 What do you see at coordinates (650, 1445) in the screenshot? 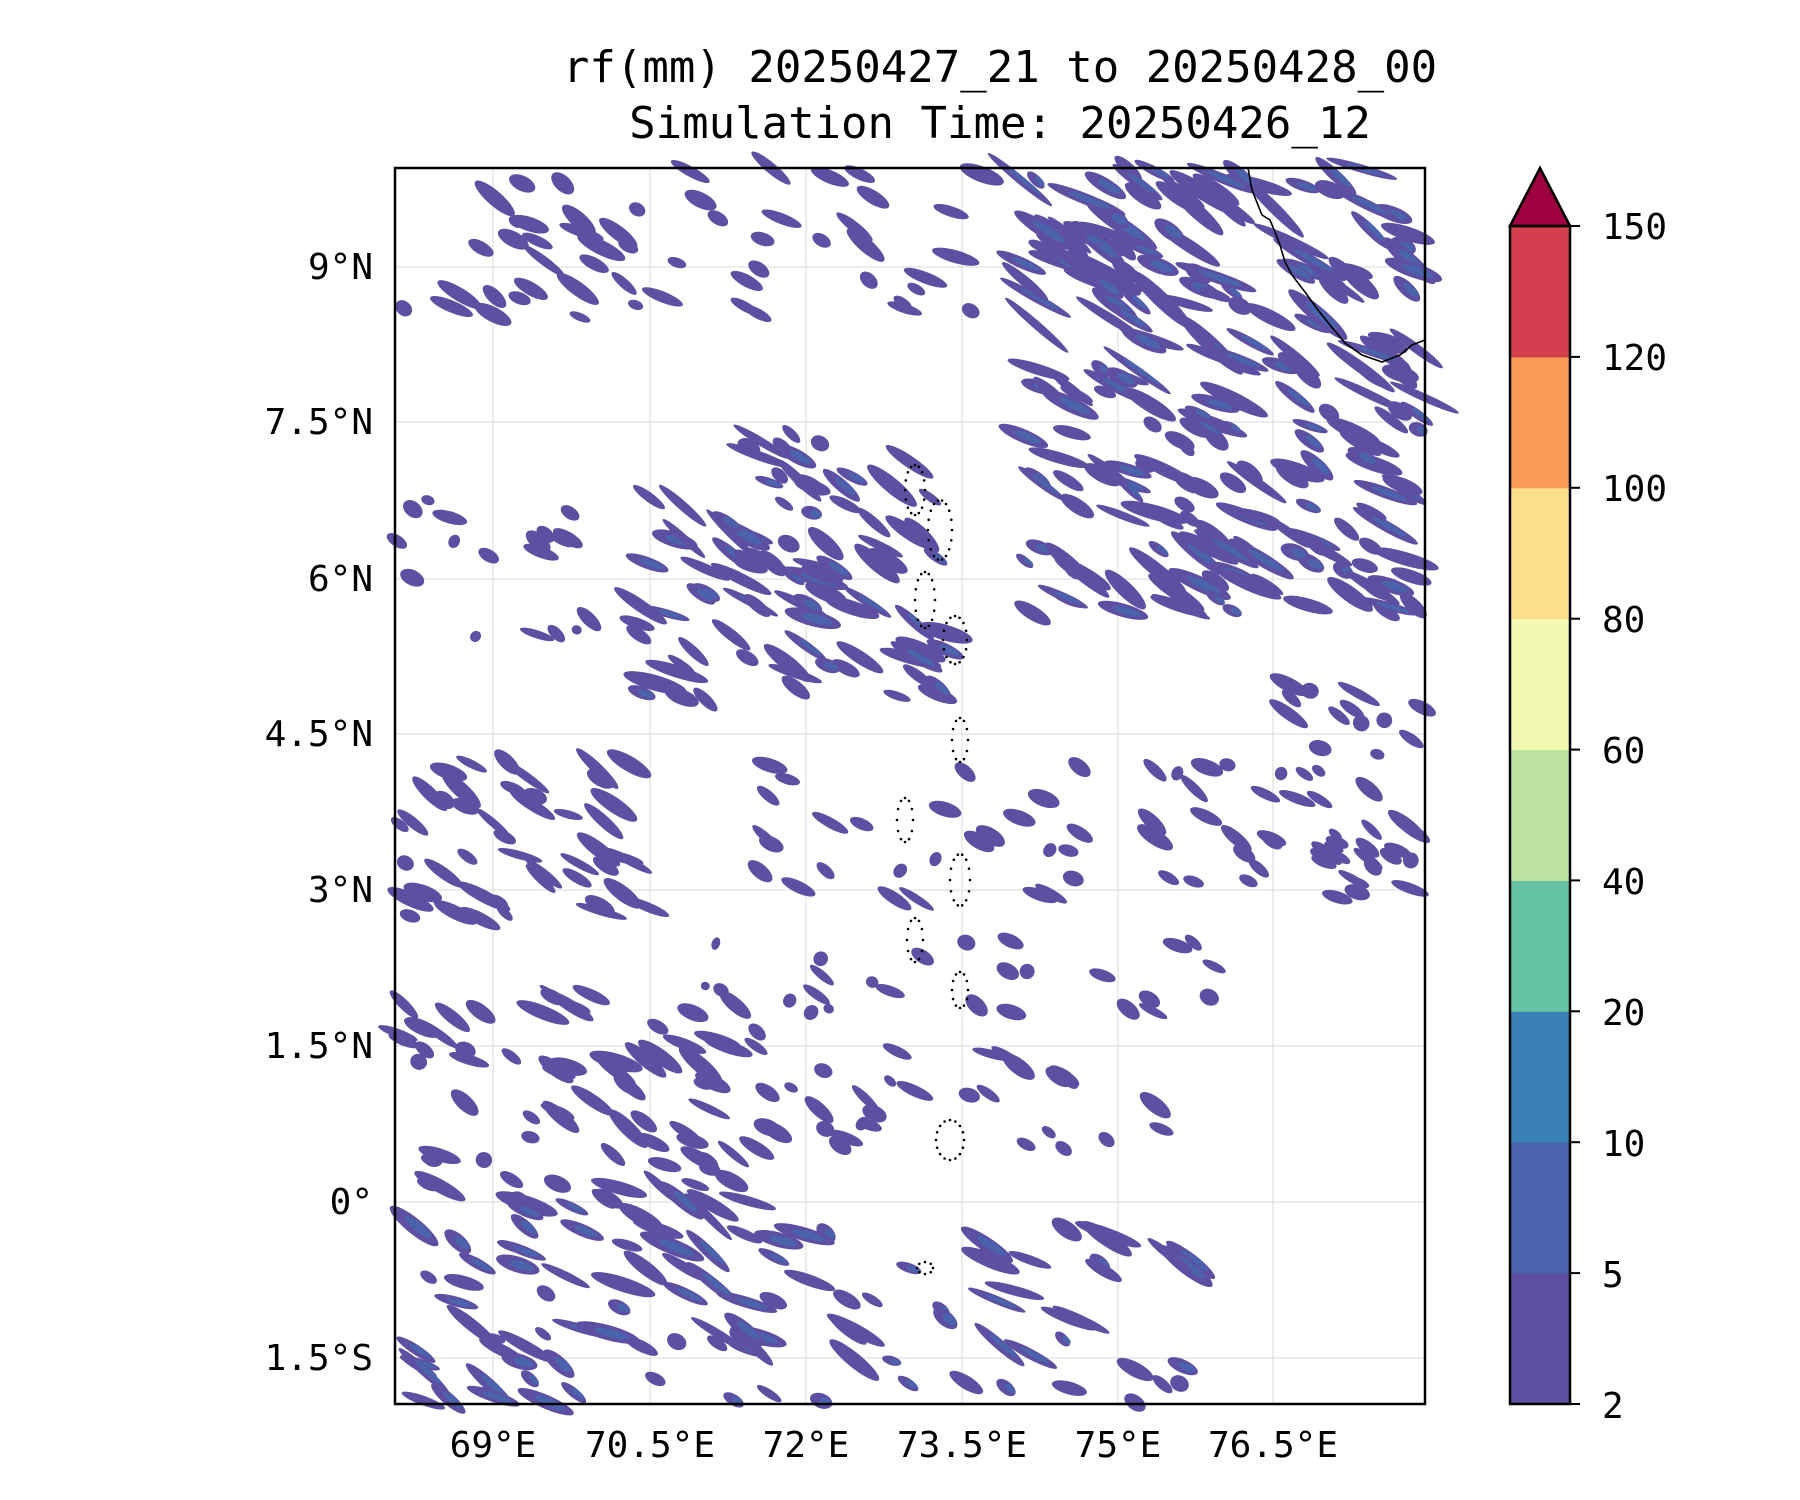
I see `lon-tick-label: 70.5°E` at bounding box center [650, 1445].